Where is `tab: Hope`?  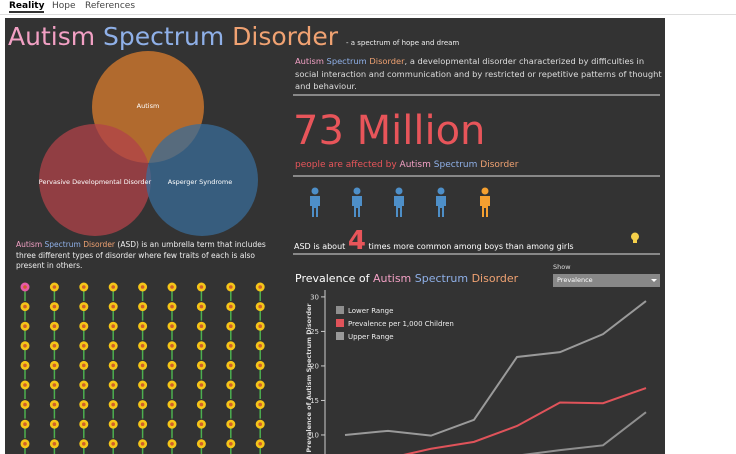
tab: Hope is located at coordinates (64, 6).